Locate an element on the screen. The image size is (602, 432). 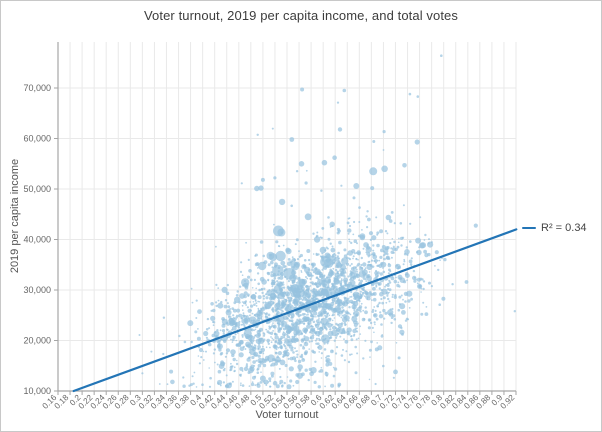
trendline-legend-label: R² = 0.34 is located at coordinates (564, 228).